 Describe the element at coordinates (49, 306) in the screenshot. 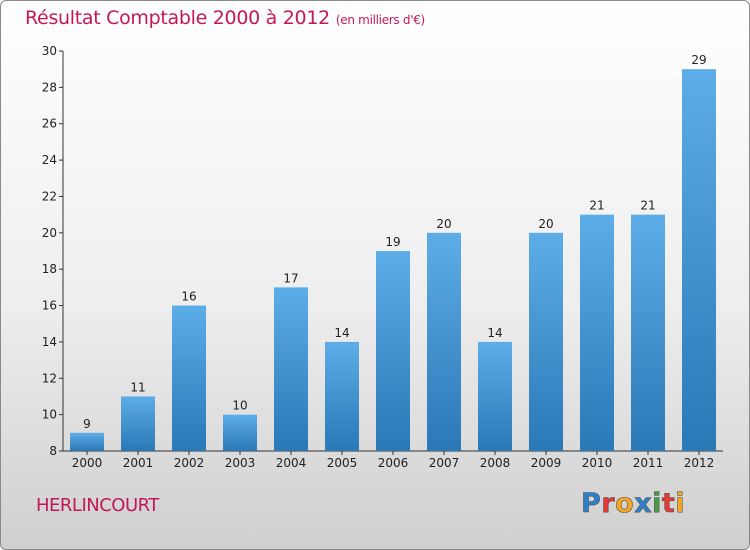

I see `y-tick-label: 16` at that location.